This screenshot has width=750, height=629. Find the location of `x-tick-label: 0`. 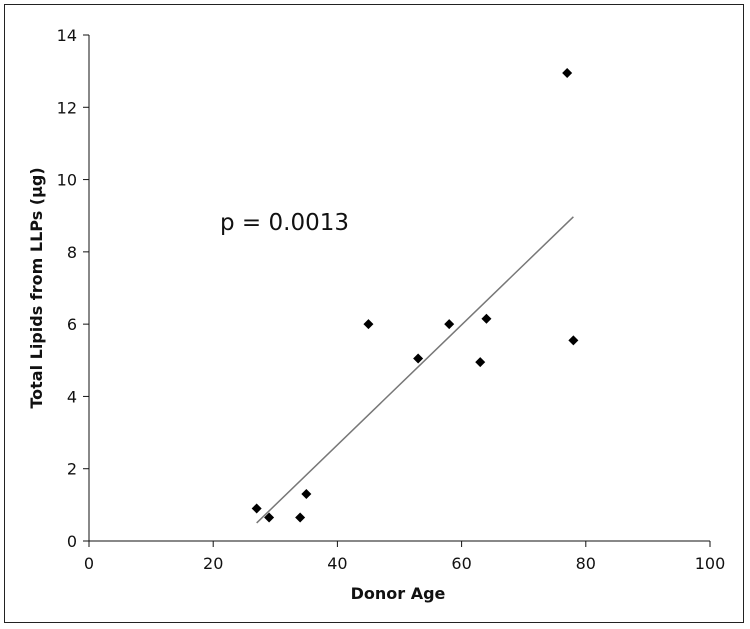

x-tick-label: 0 is located at coordinates (89, 563).